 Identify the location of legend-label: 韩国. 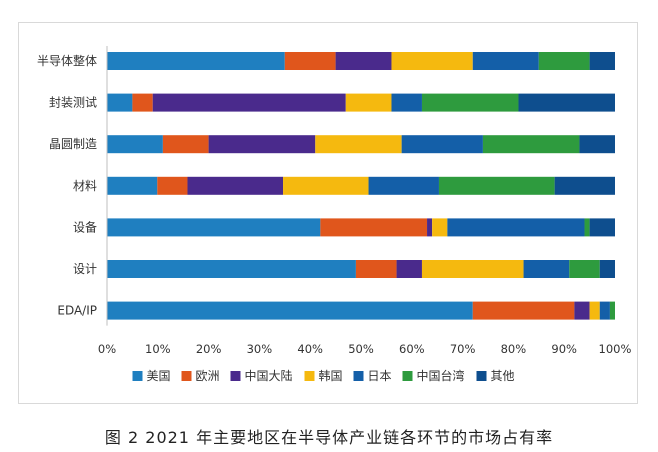
(331, 375).